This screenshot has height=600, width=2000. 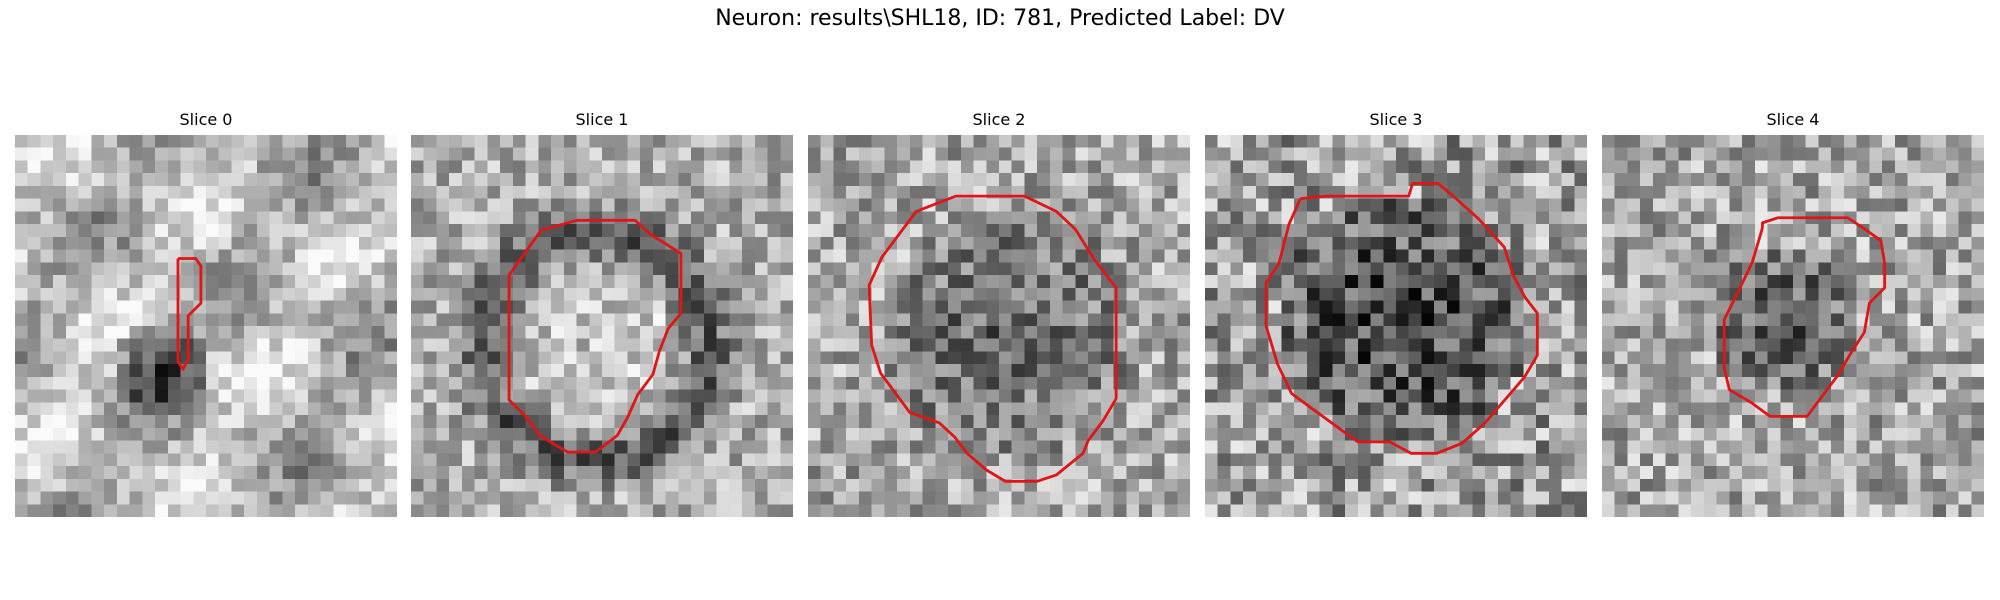 I want to click on slice-title-2: Slice 2, so click(x=999, y=119).